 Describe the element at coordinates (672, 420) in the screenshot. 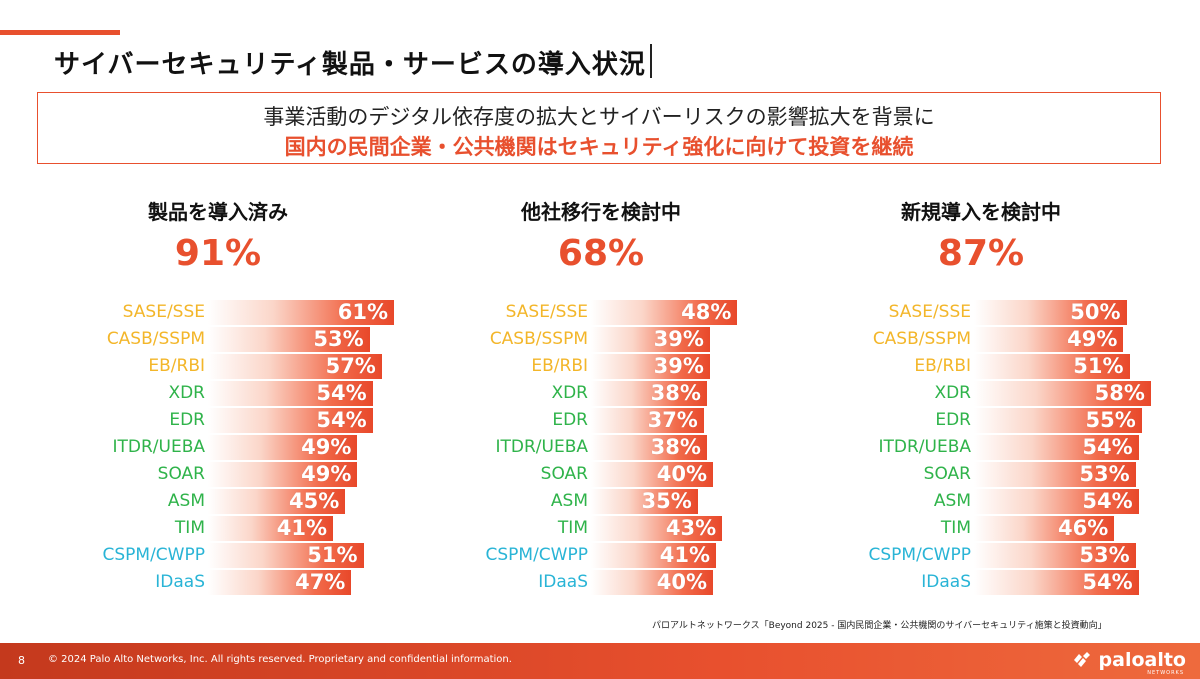

I see `bar-value-label: 37%` at that location.